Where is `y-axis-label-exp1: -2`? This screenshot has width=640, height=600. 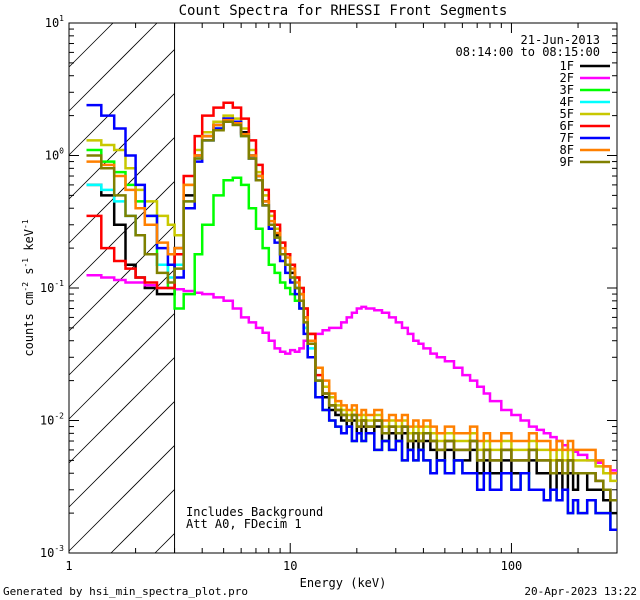
y-axis-label-exp1: -2 is located at coordinates (25, 287).